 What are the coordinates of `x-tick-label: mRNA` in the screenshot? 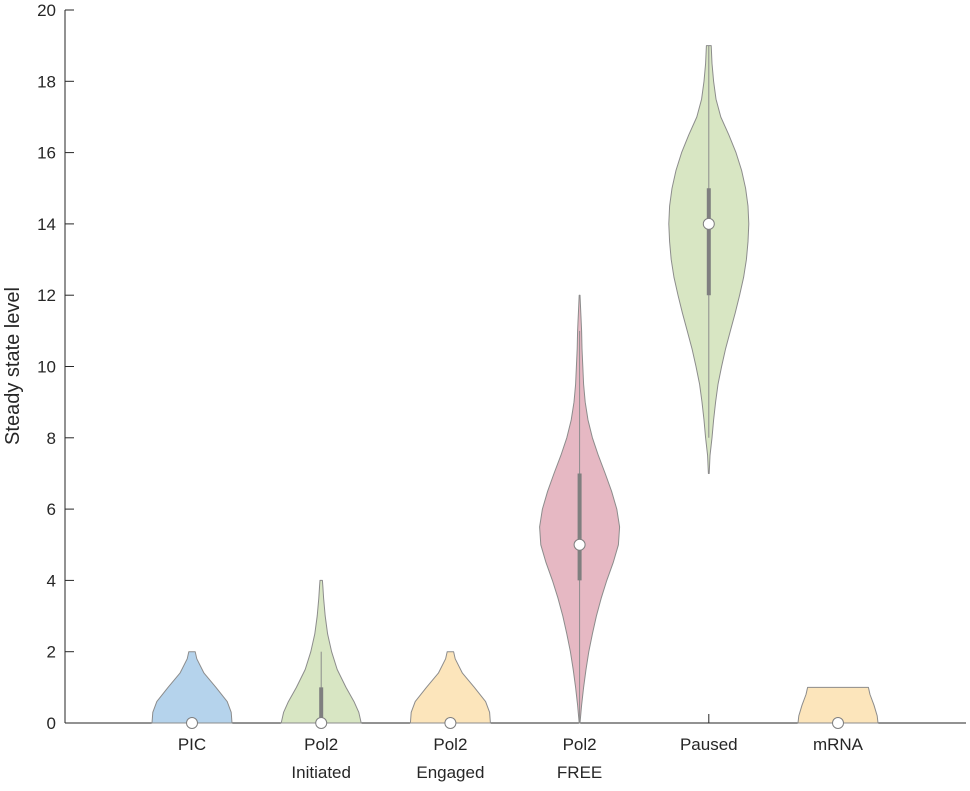 It's located at (838, 744).